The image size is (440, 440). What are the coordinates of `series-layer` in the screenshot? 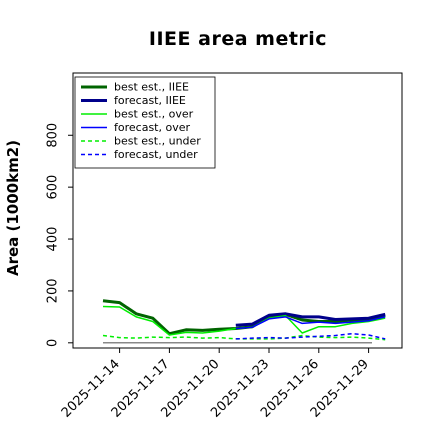 It's located at (244, 320).